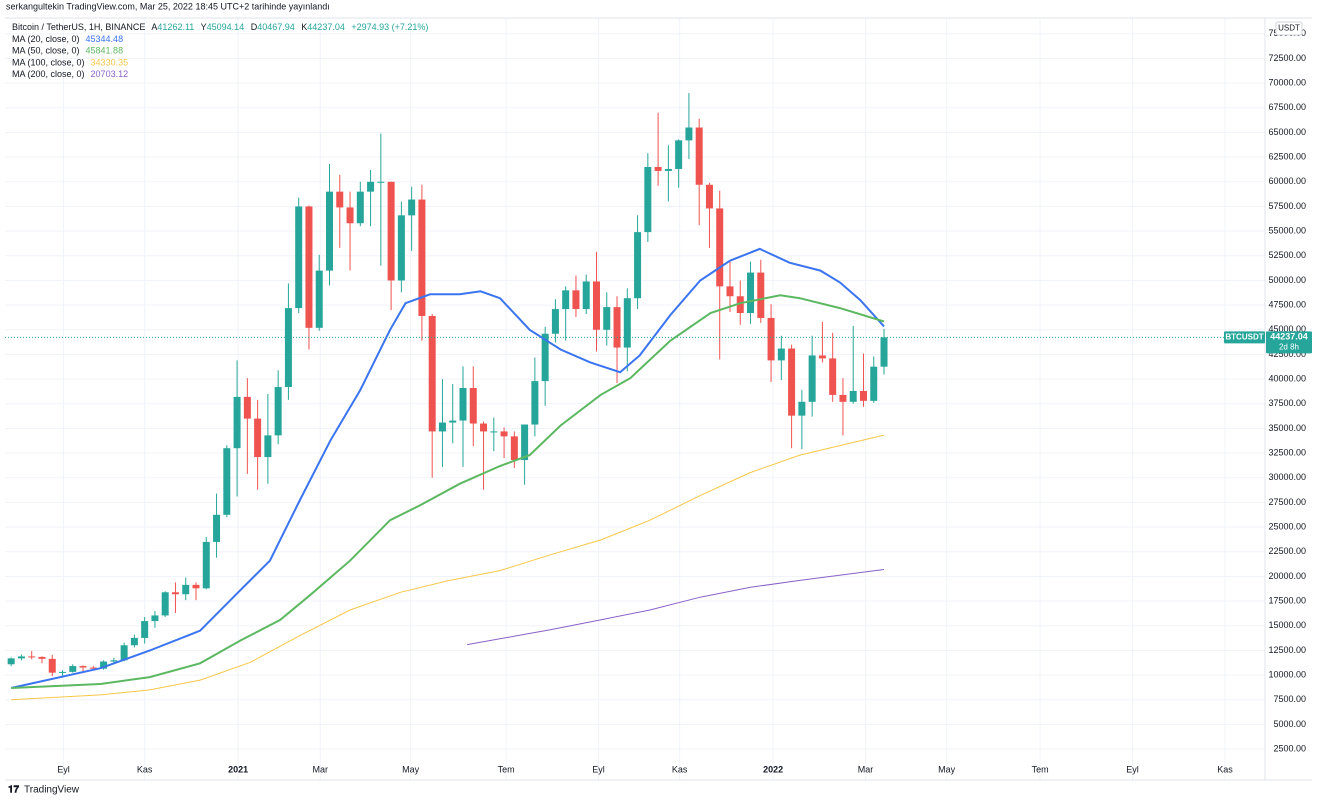 The height and width of the screenshot is (803, 1320). Describe the element at coordinates (304, 27) in the screenshot. I see `ohlc-label: K` at that location.